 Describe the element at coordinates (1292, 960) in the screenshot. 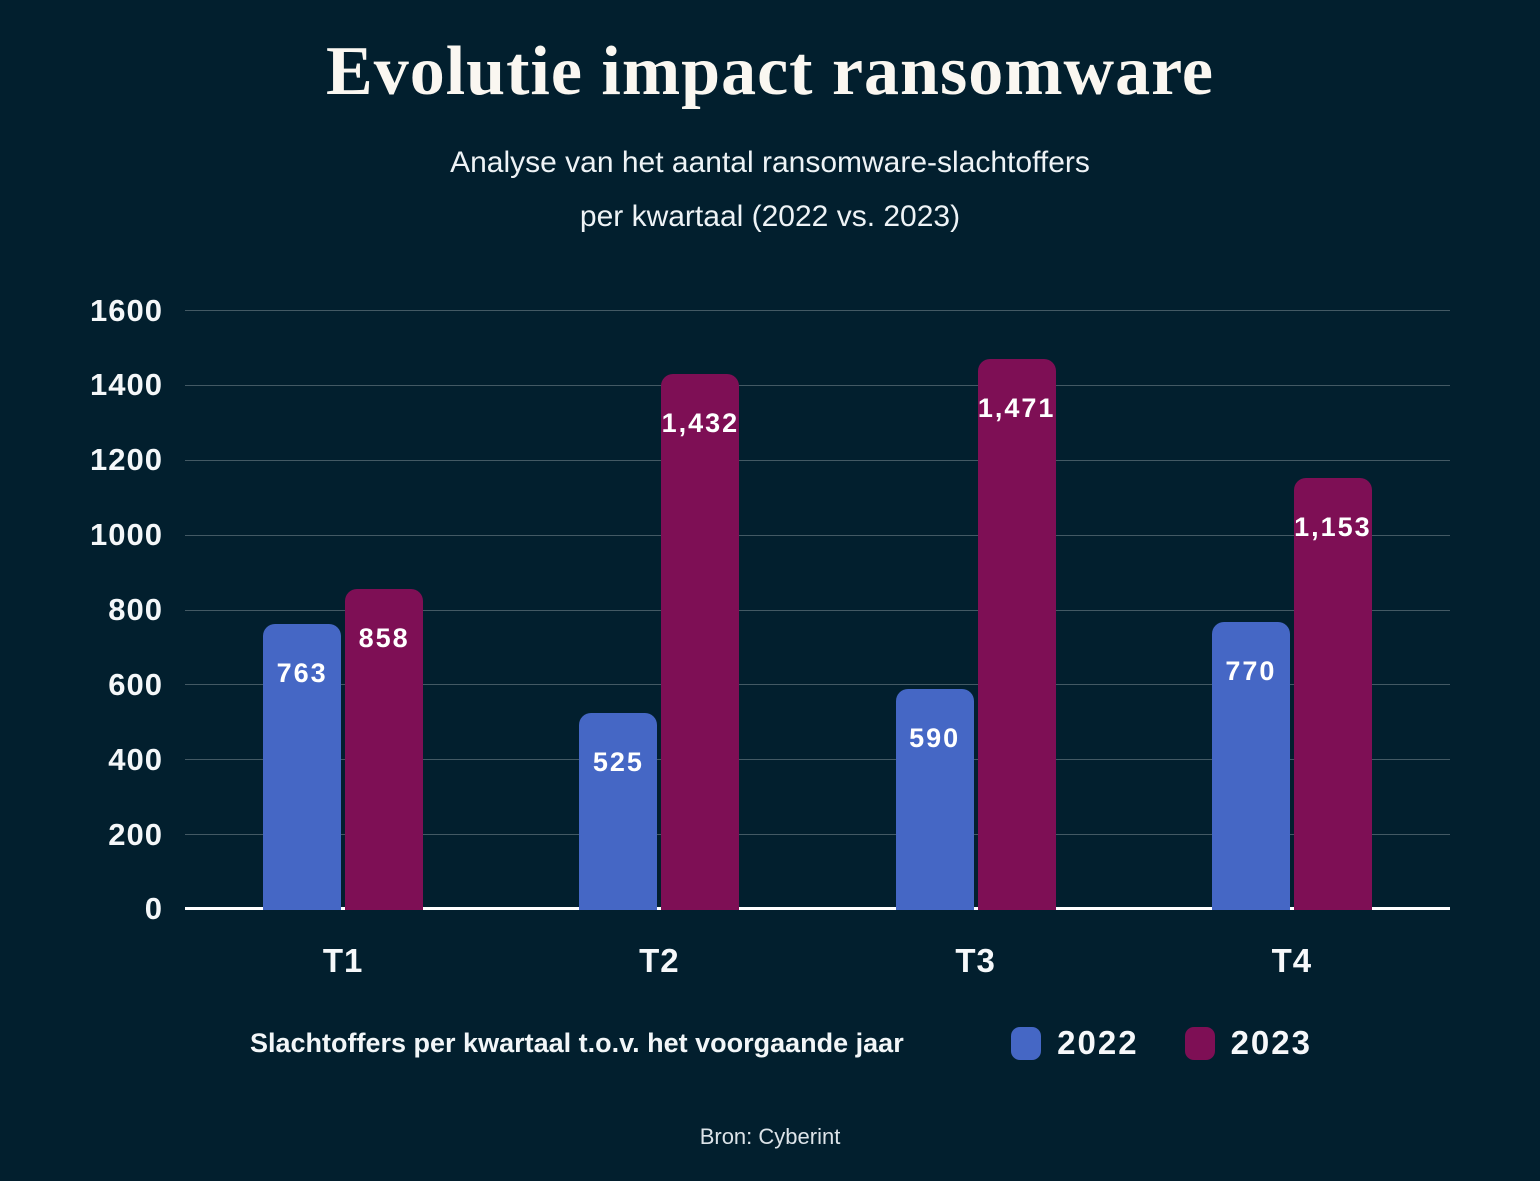

I see `x-tick-label-T4: T4` at that location.